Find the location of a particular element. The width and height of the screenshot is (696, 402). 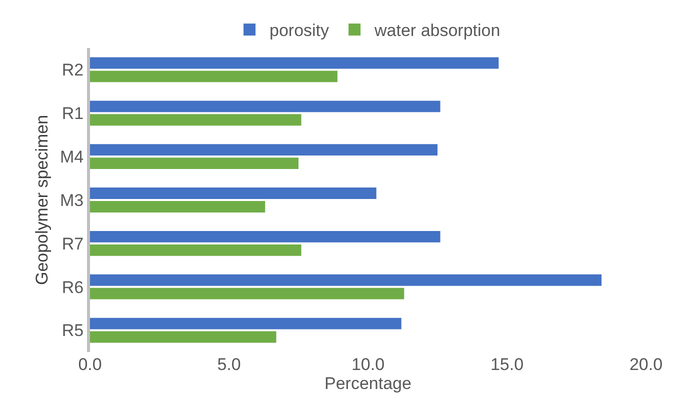

x-tick-label: 5.0 is located at coordinates (229, 364).